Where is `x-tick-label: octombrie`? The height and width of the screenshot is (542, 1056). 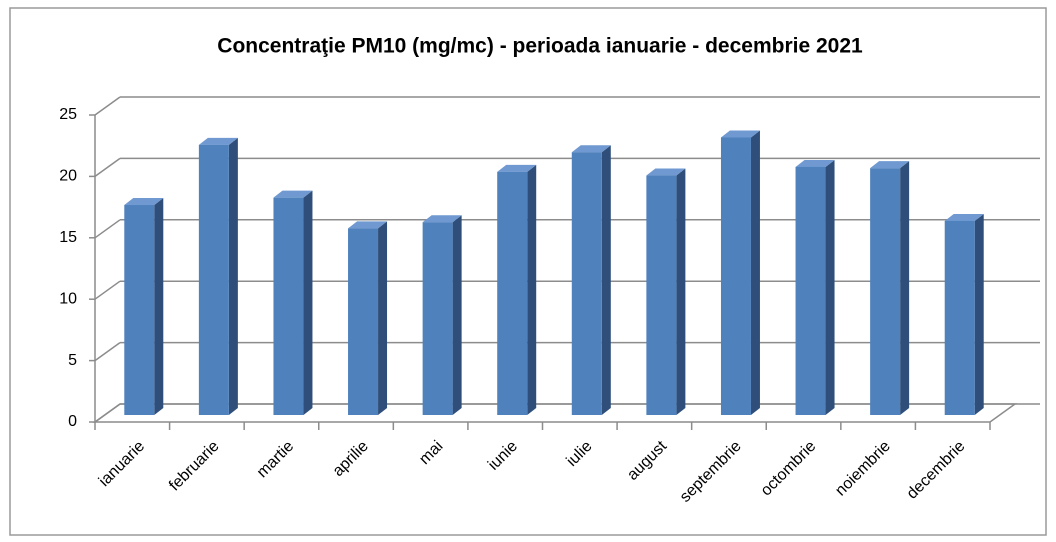
x-tick-label: octombrie is located at coordinates (789, 469).